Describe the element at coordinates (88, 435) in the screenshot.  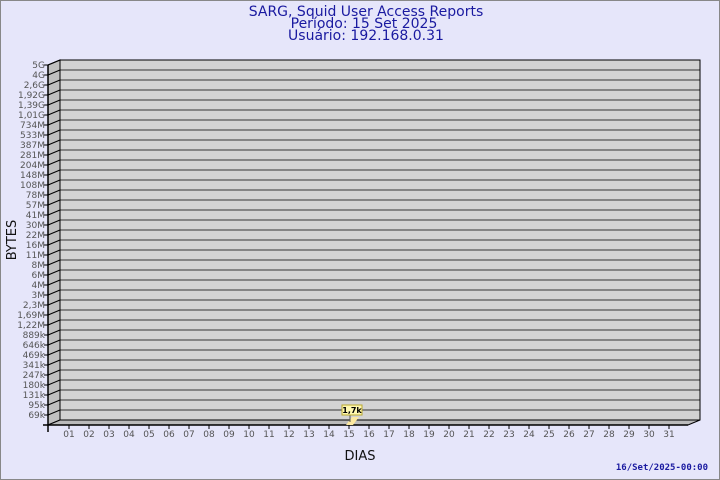
I see `x-tick-label: 02` at that location.